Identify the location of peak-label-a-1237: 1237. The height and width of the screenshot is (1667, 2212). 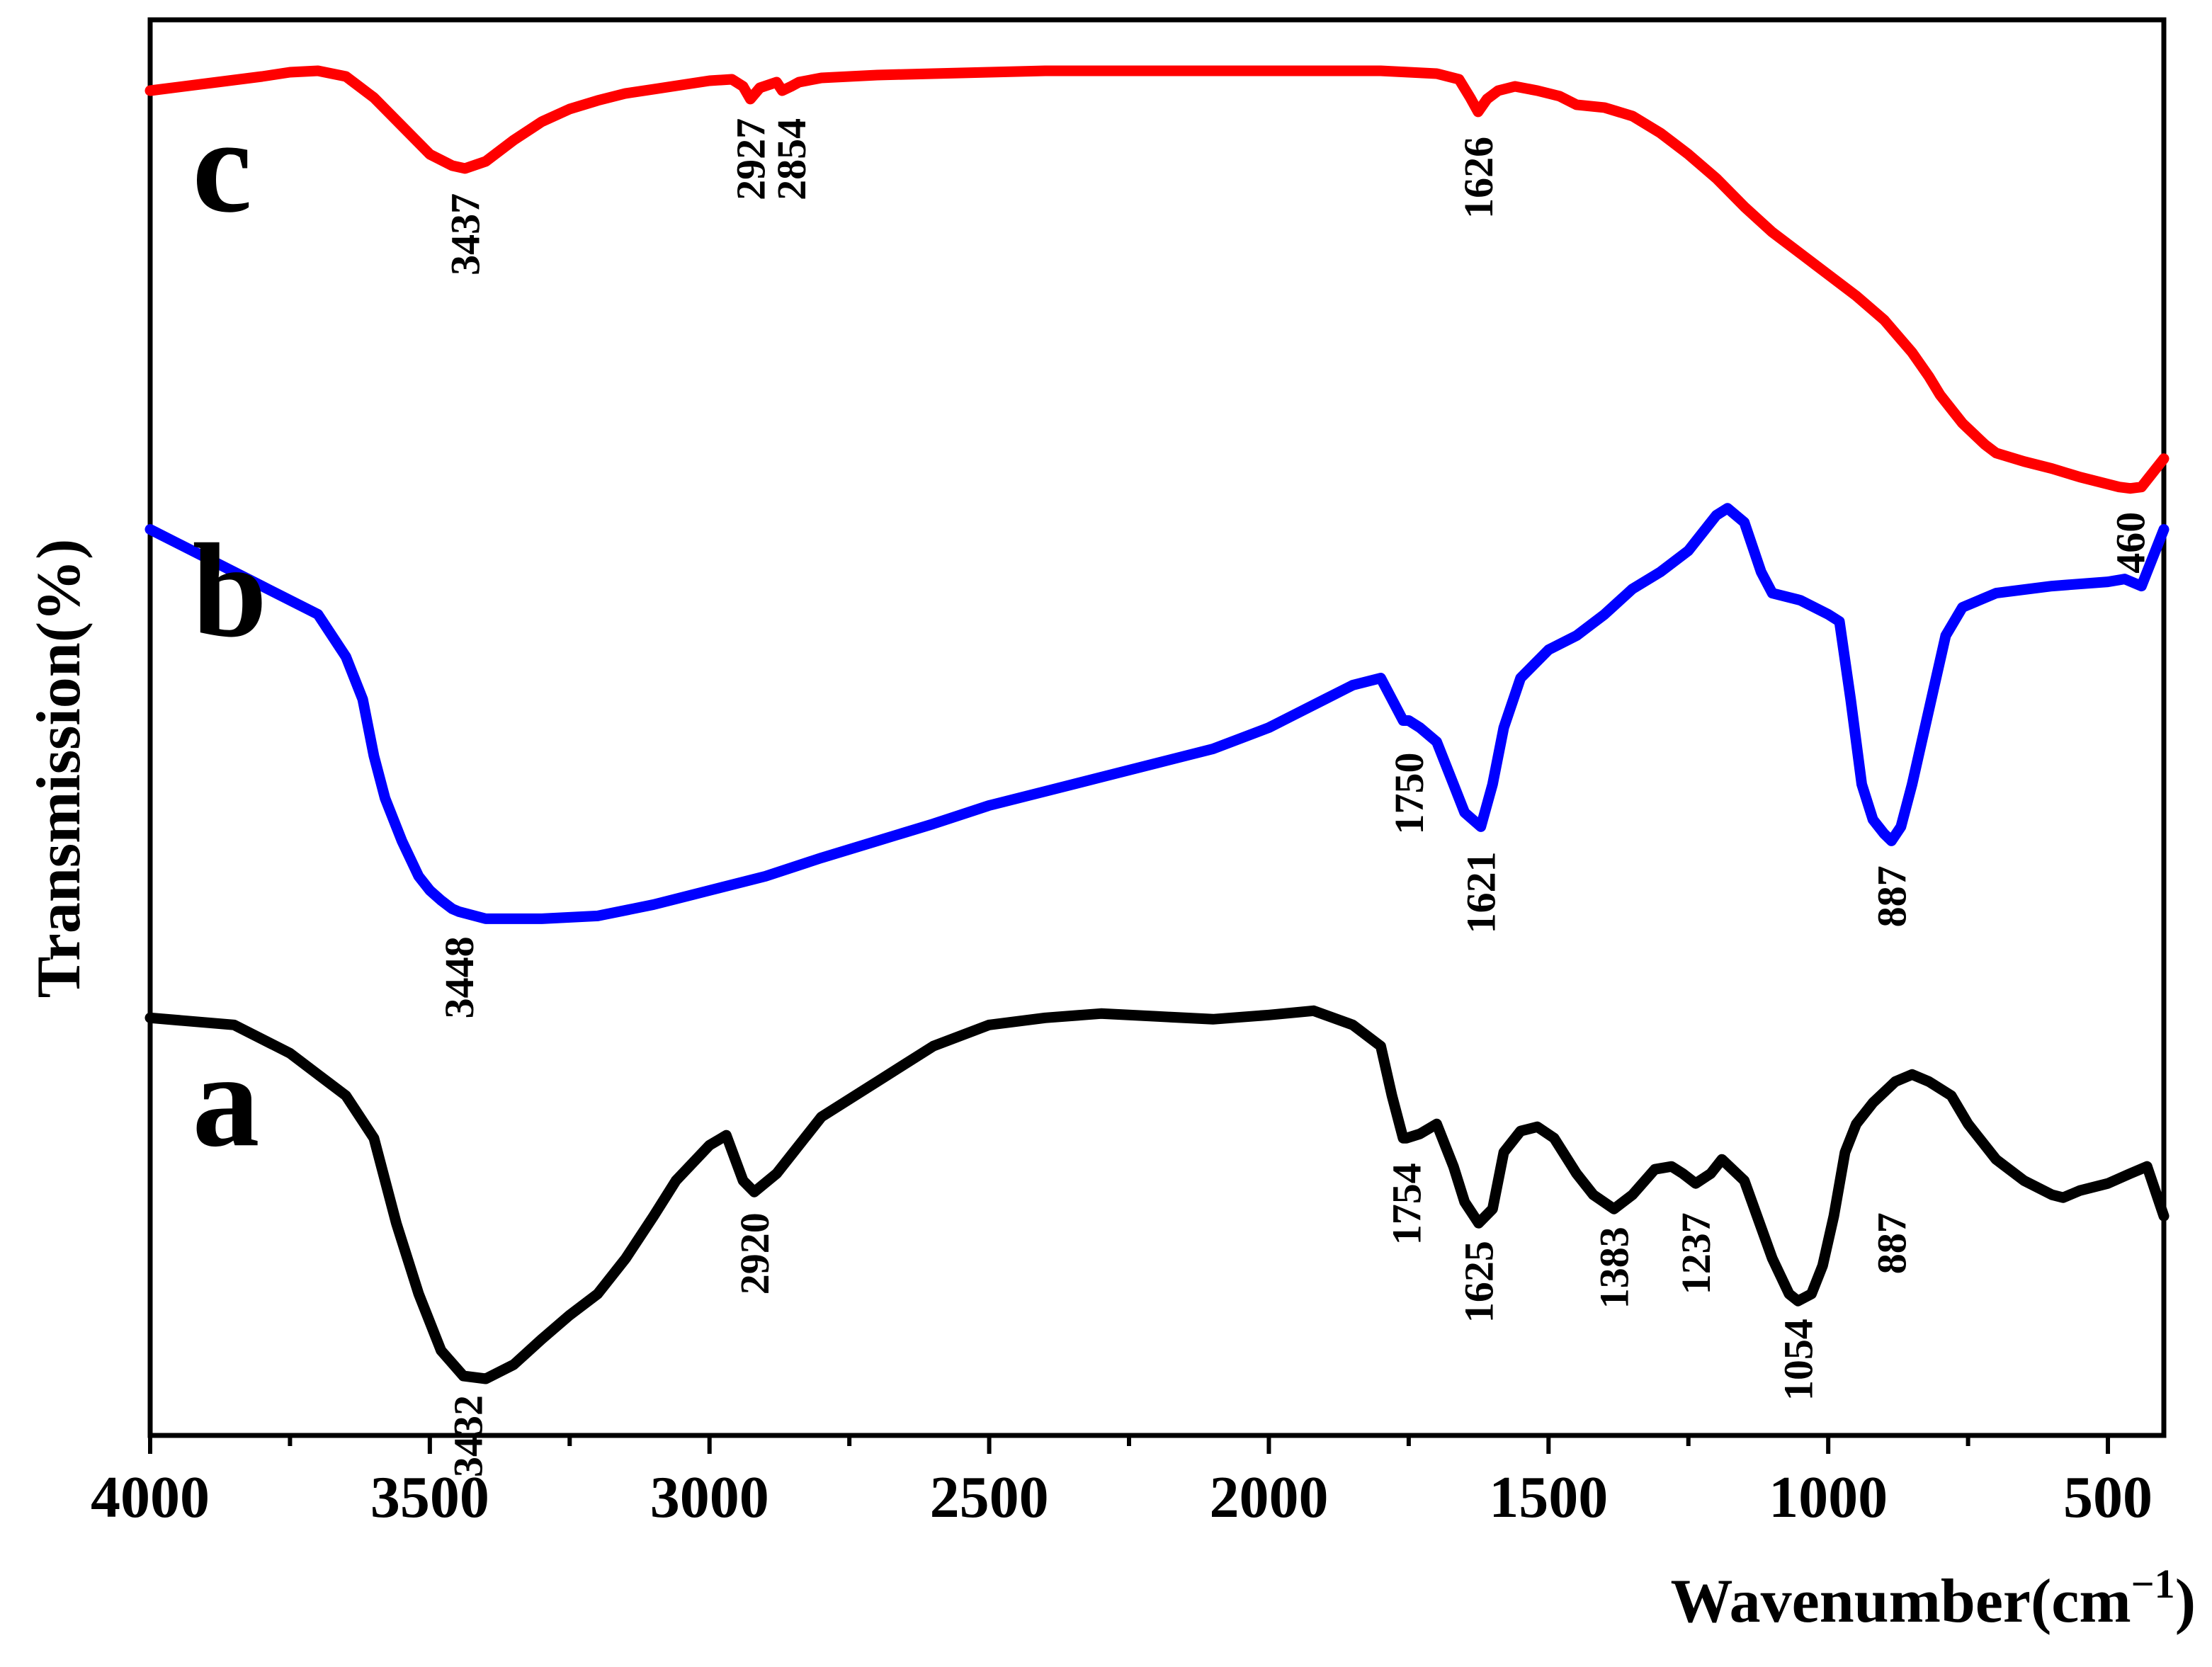
(1696, 1253).